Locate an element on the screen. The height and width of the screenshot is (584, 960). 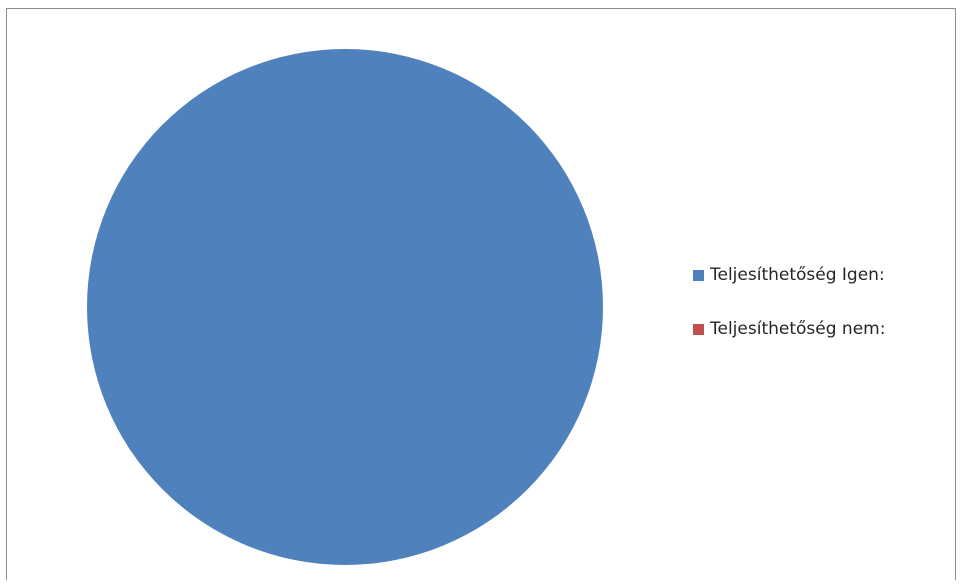
legend-swatch-nem is located at coordinates (698, 329).